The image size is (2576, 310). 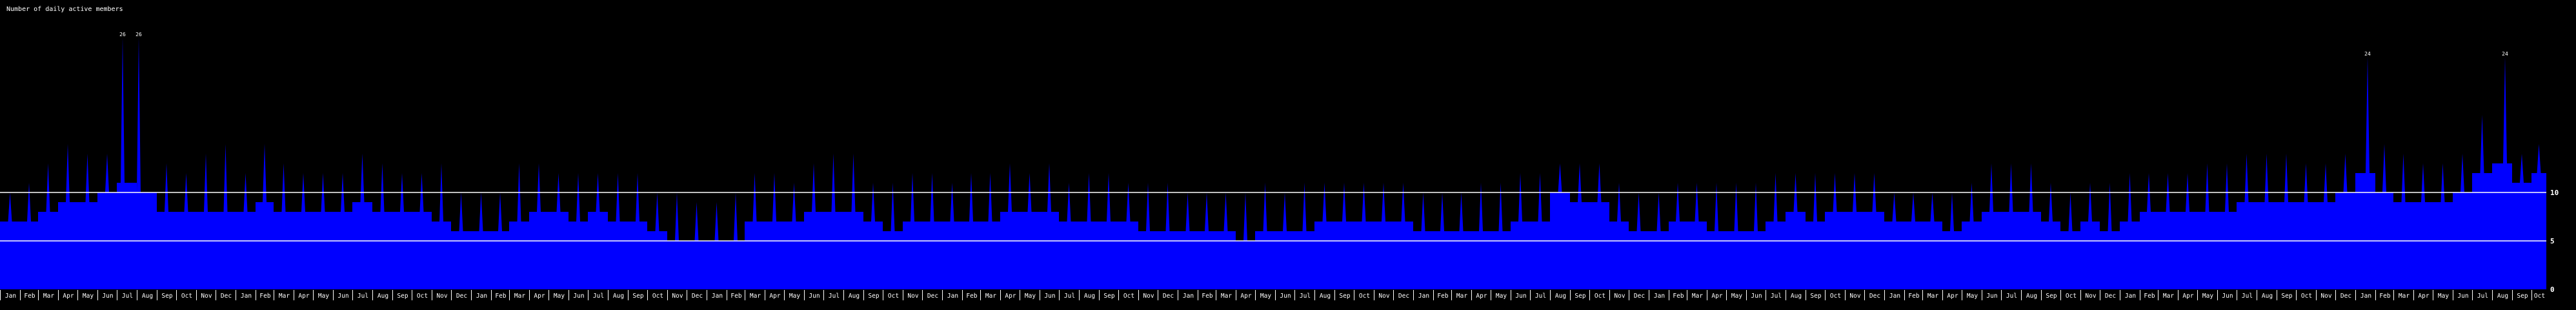 I want to click on peak-label: 26, so click(x=123, y=34).